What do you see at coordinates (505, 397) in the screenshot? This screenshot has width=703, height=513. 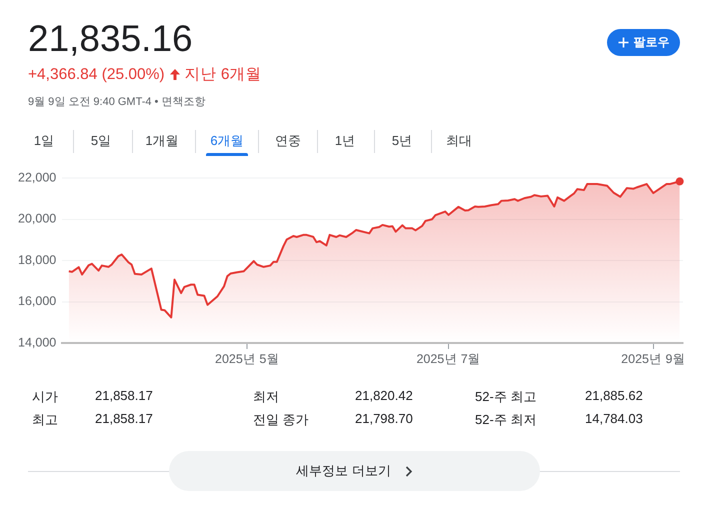 I see `text: 52-주 최고` at bounding box center [505, 397].